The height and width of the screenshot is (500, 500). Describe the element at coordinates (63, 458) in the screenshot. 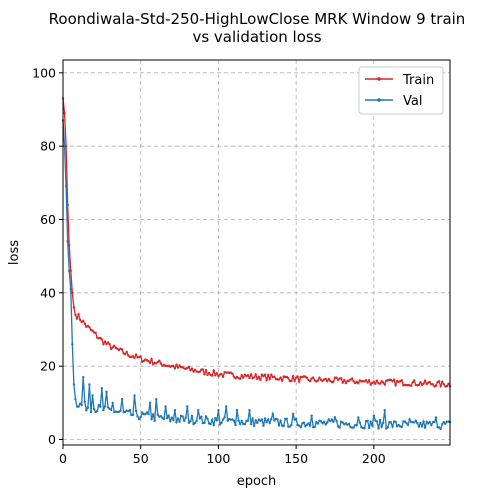

I see `x-tick-label: 0` at that location.